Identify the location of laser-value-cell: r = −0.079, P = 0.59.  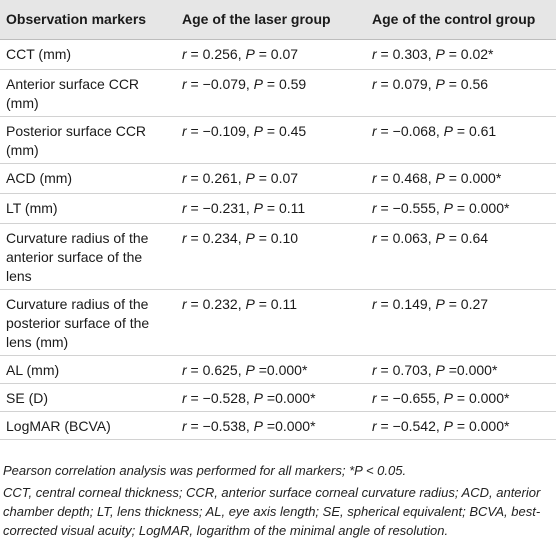
(271, 93).